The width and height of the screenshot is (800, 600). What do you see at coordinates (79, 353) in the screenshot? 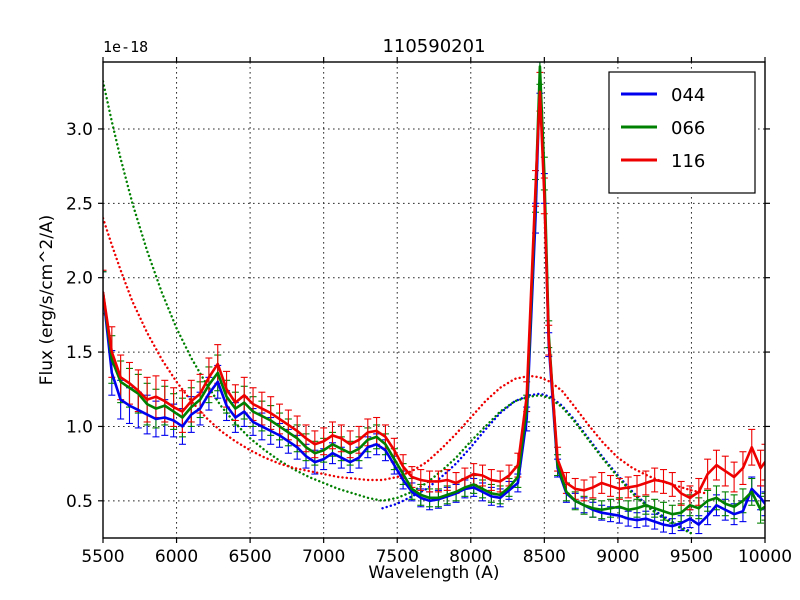
I see `y-tick-label: 1.5` at bounding box center [79, 353].